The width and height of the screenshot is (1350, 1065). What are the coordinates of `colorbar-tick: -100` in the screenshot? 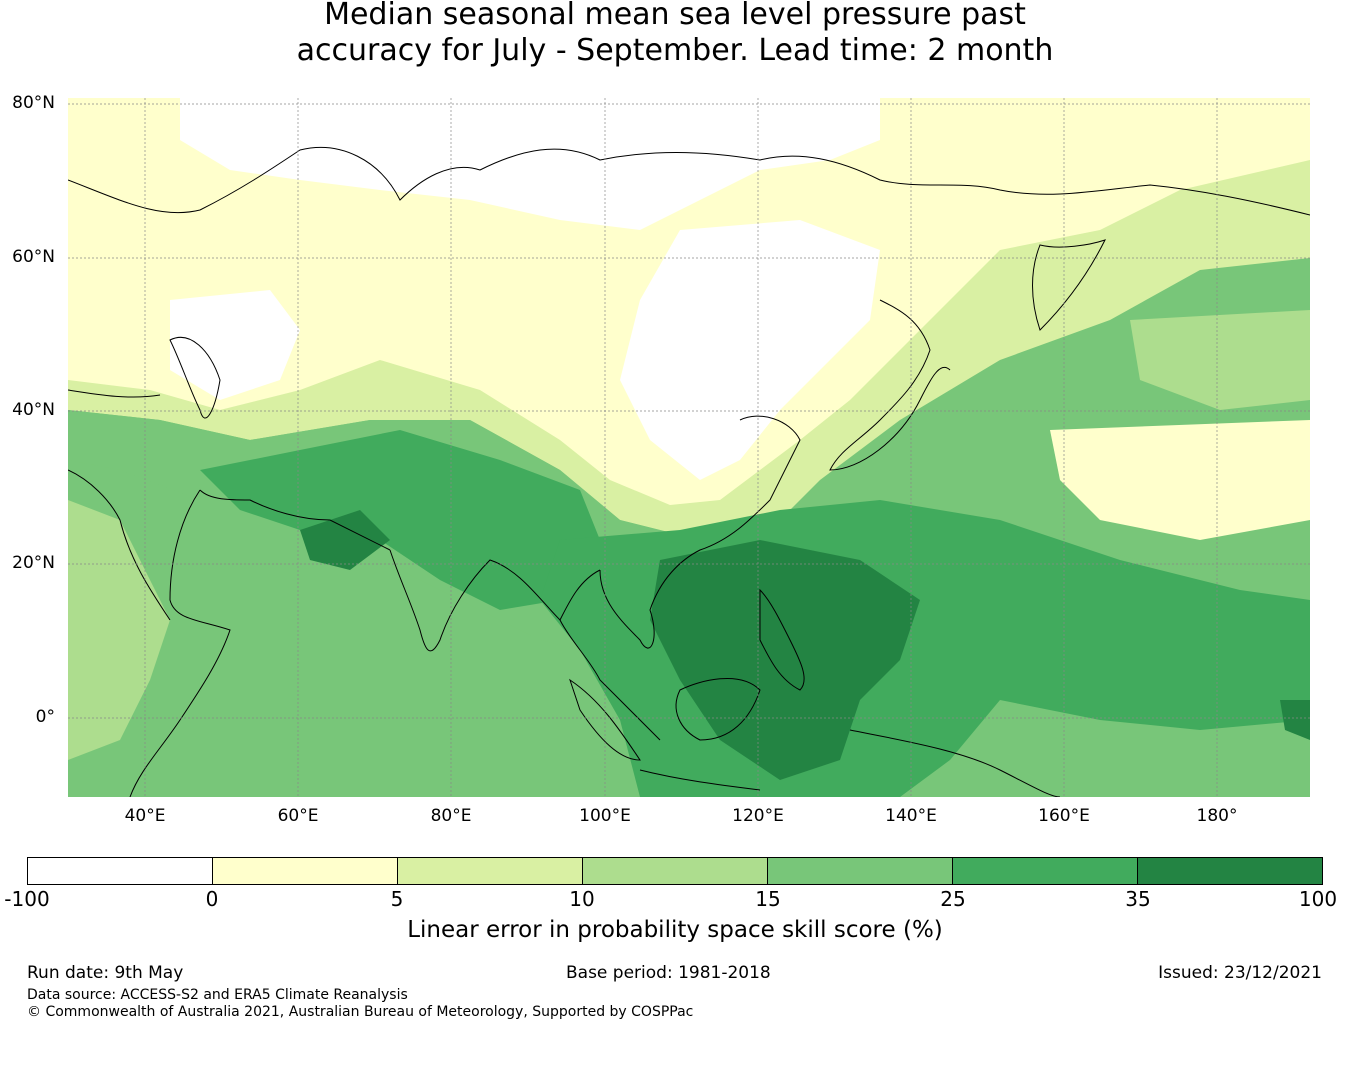 It's located at (27, 899).